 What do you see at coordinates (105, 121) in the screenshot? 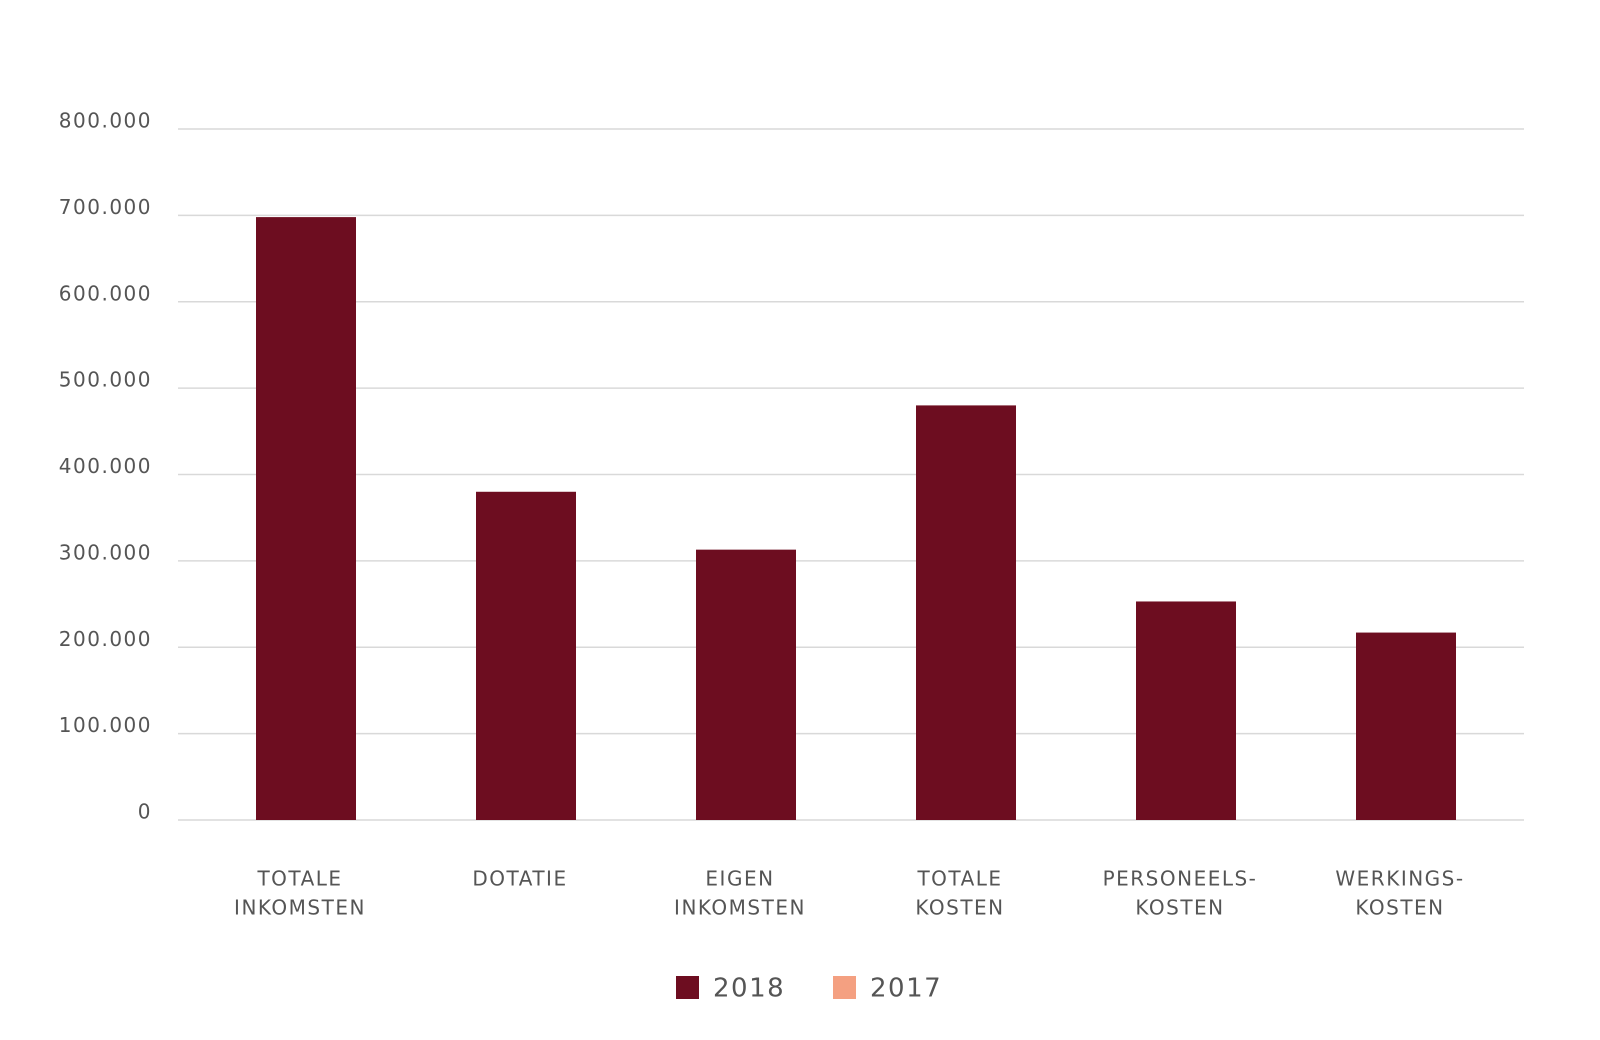
I see `y-tick-label: 800.000` at bounding box center [105, 121].